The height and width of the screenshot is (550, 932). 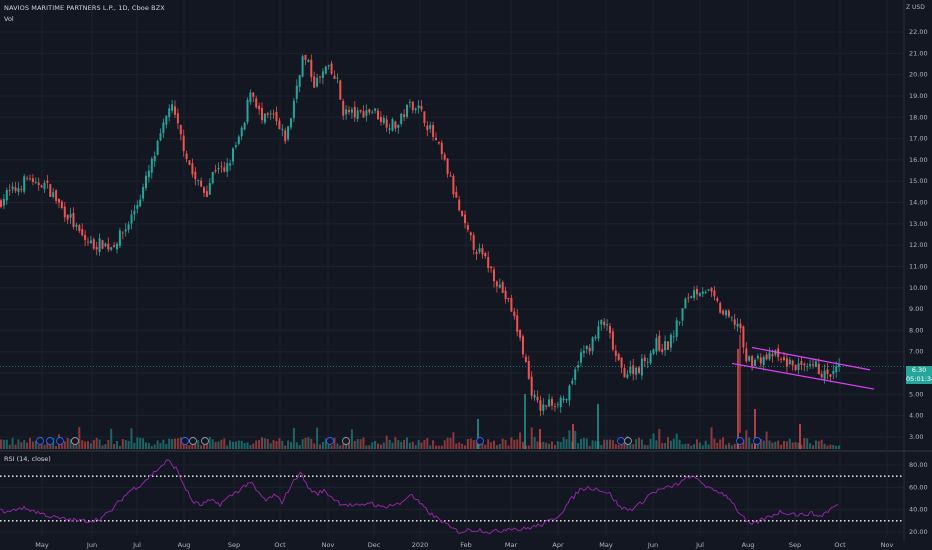 I want to click on time-label: Sep, so click(x=234, y=545).